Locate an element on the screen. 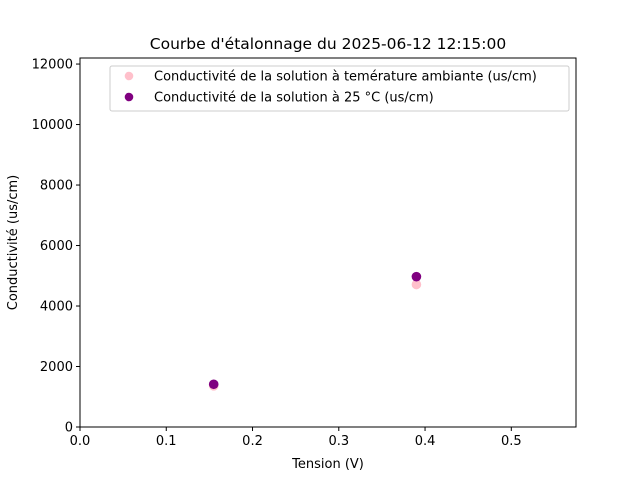 The height and width of the screenshot is (480, 640). x-tick-label: 0.0 is located at coordinates (80, 441).